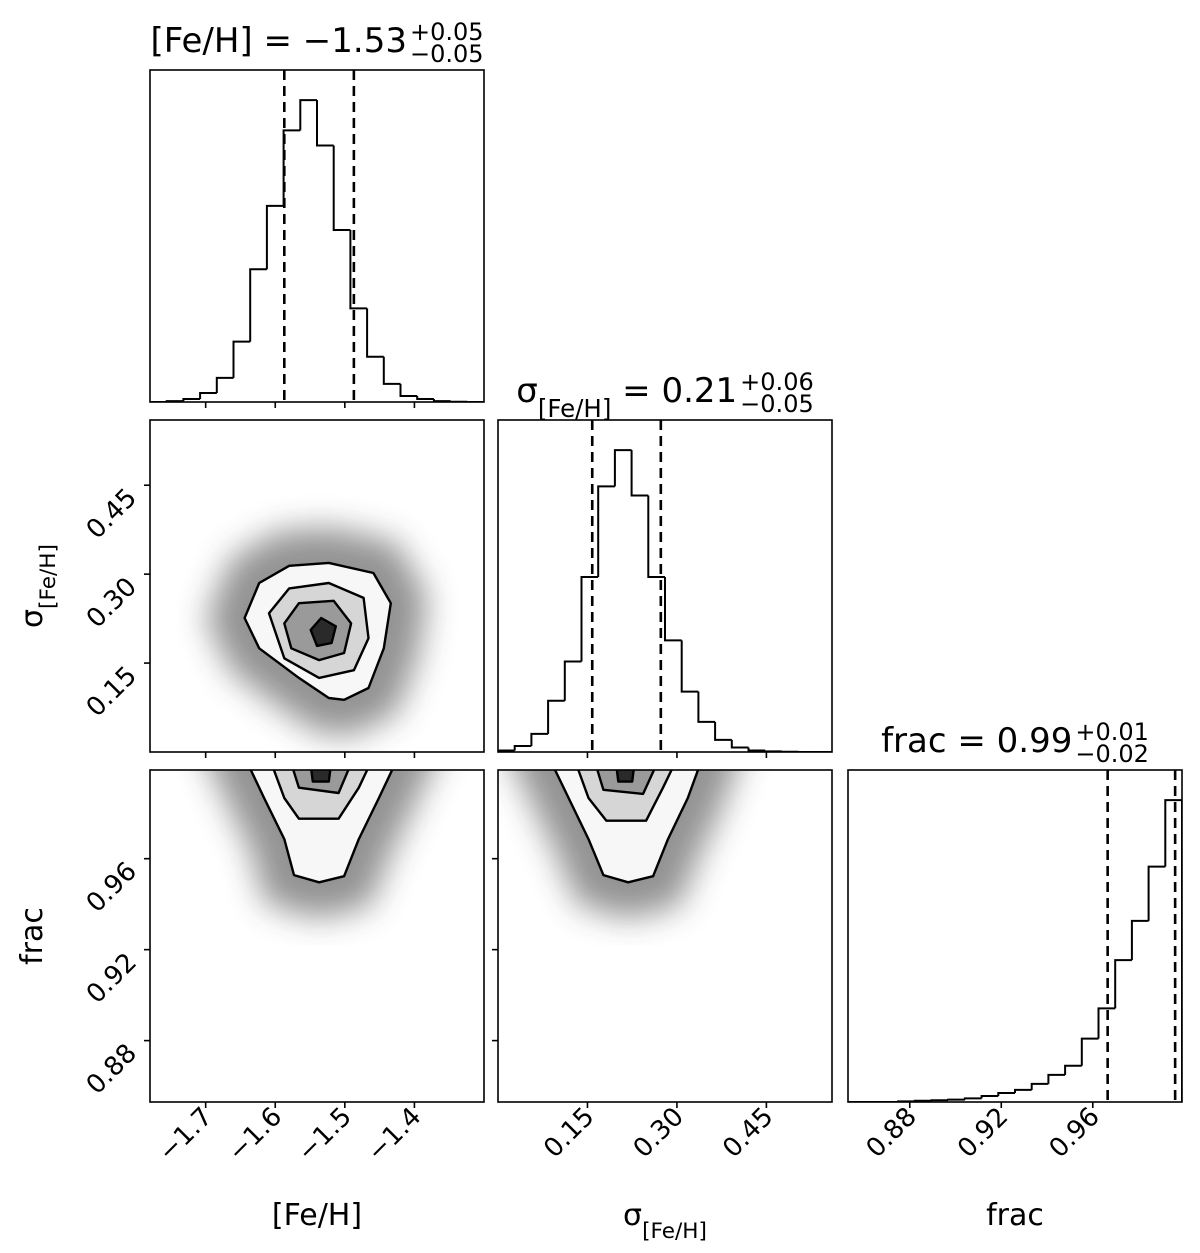 This screenshot has width=1200, height=1253. I want to click on x-axis-label-part: frac, so click(1015, 1215).